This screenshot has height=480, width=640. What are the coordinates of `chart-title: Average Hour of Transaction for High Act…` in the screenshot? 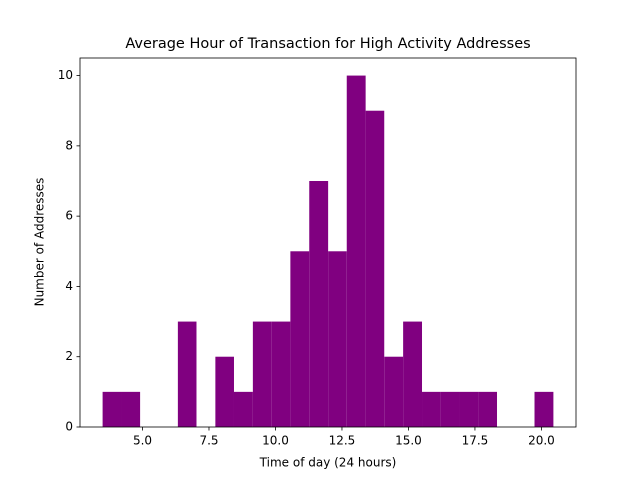 It's located at (327, 44).